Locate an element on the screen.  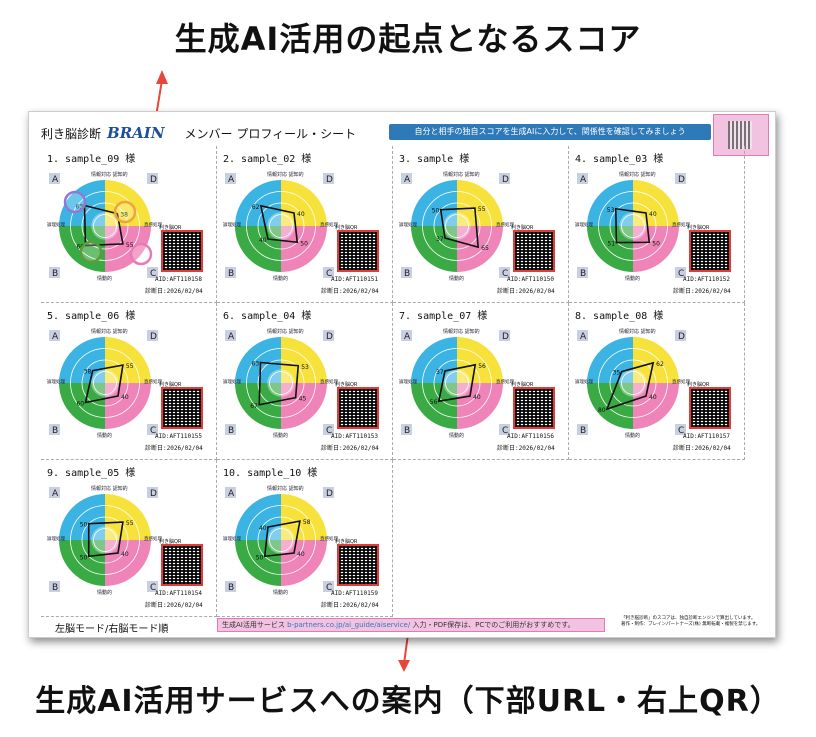
score-label: 50 is located at coordinates (84, 557).